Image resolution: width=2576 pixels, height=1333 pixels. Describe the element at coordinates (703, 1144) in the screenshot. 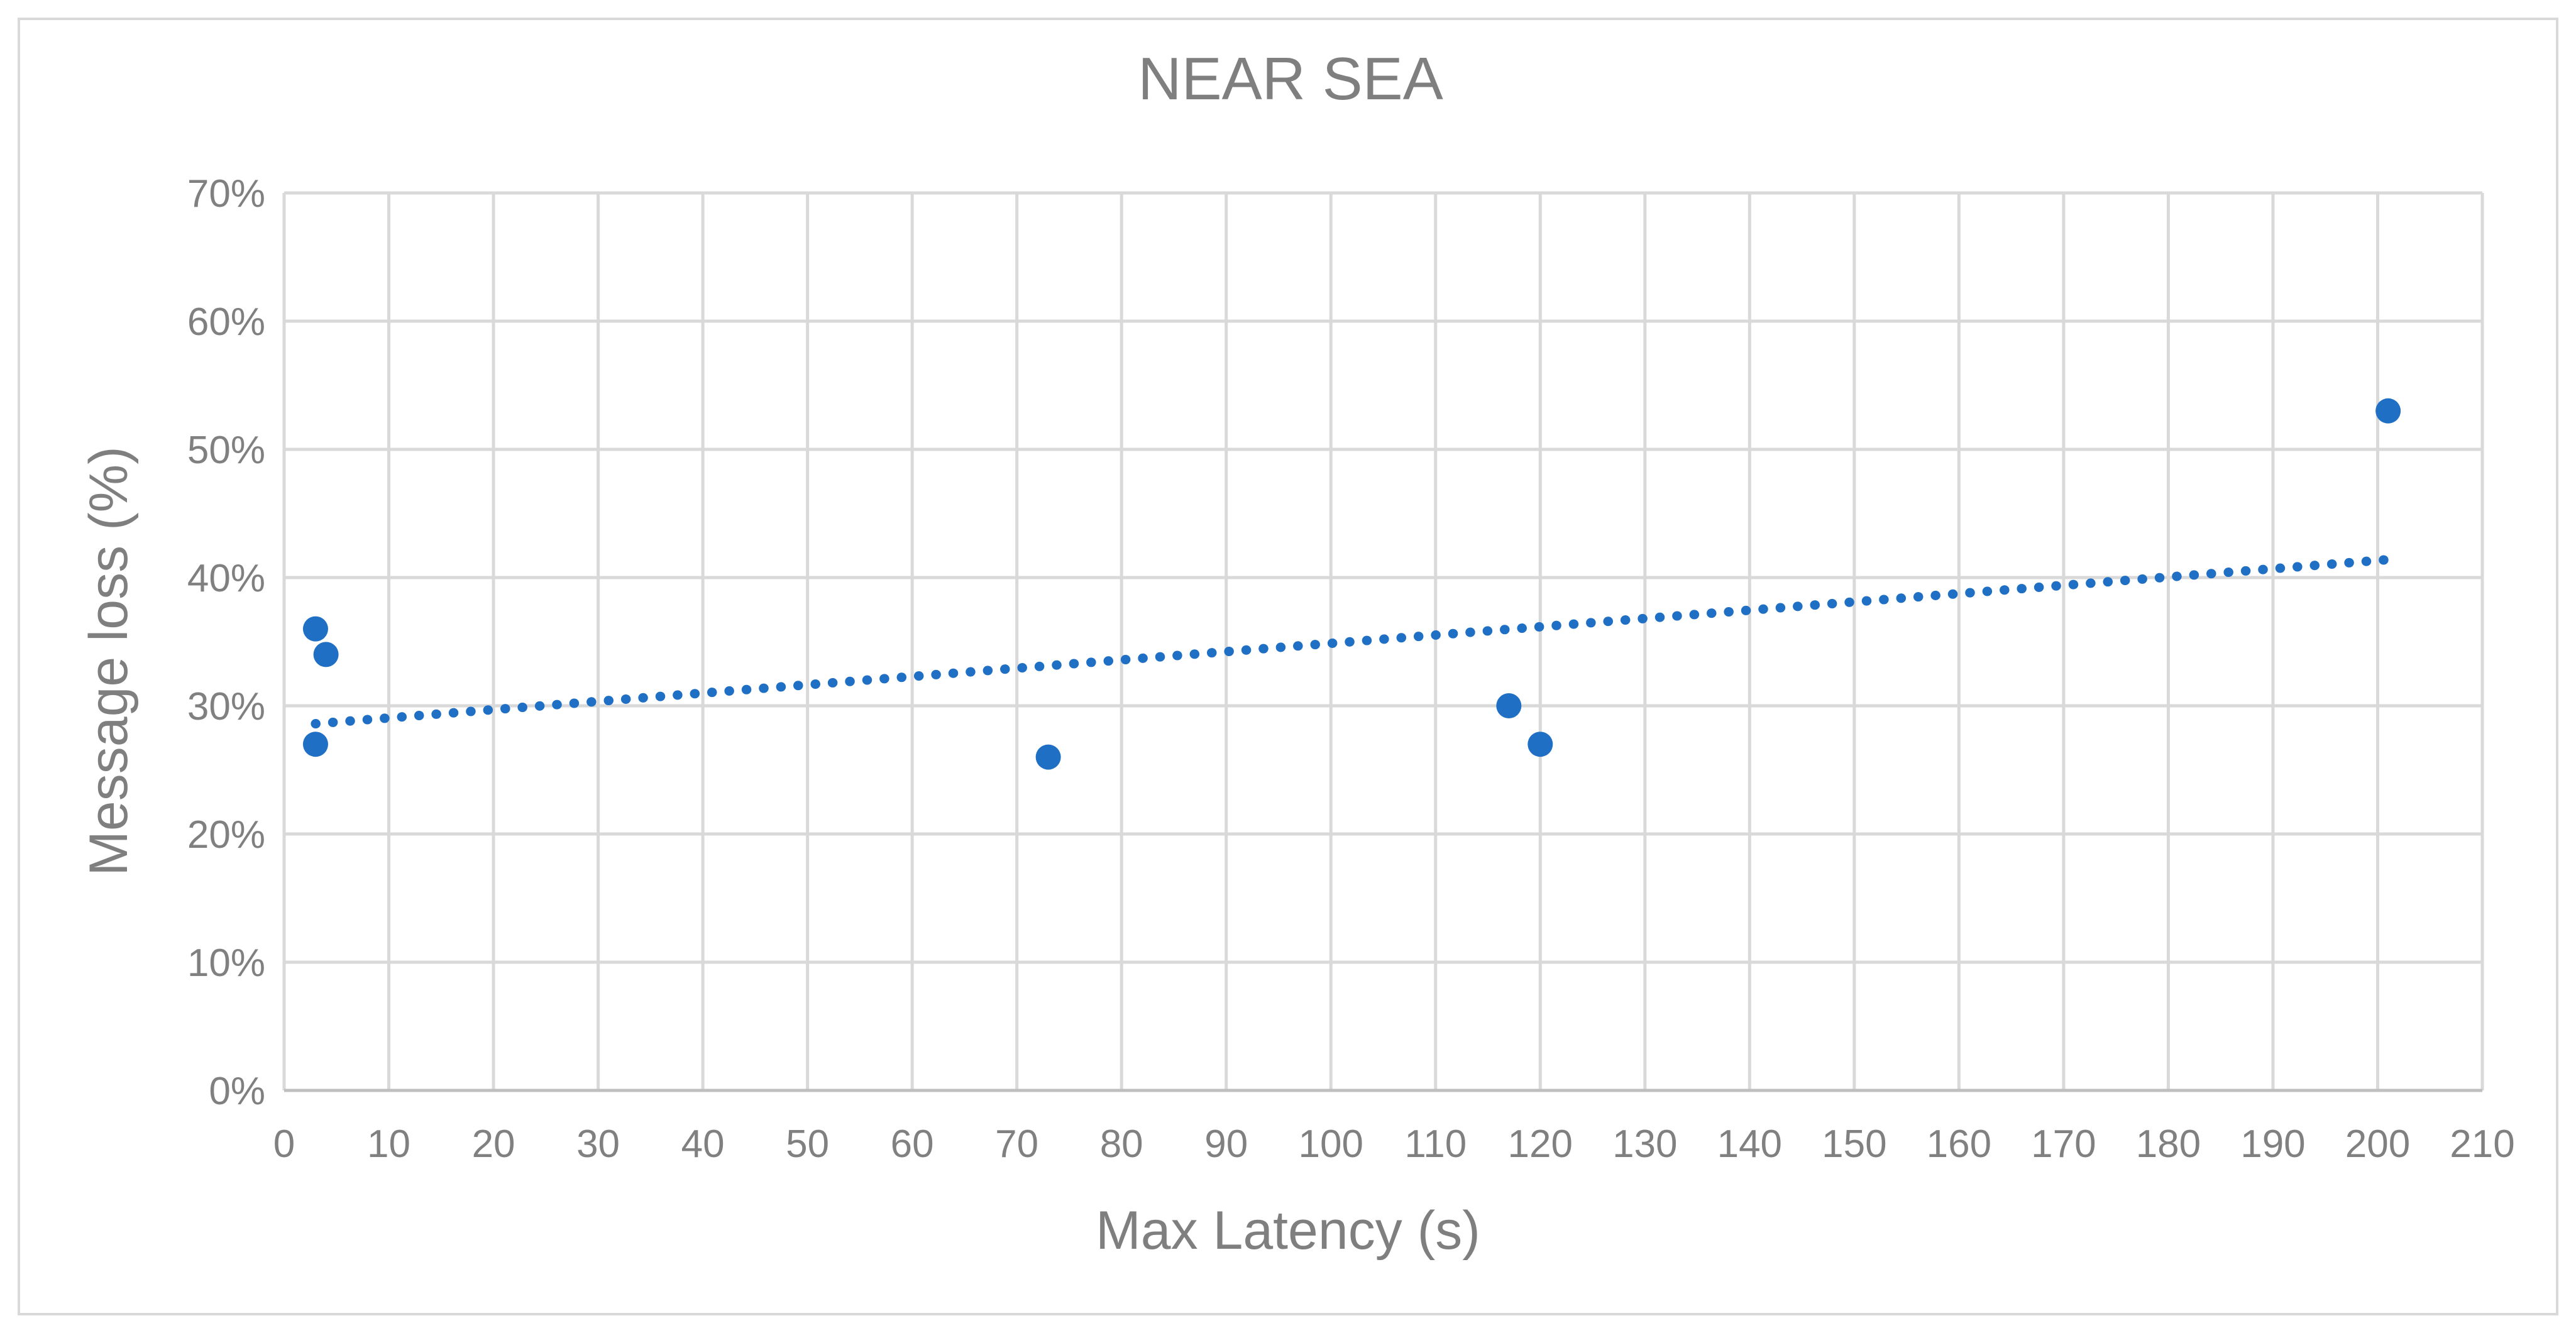

I see `x-tick-label: 40` at that location.